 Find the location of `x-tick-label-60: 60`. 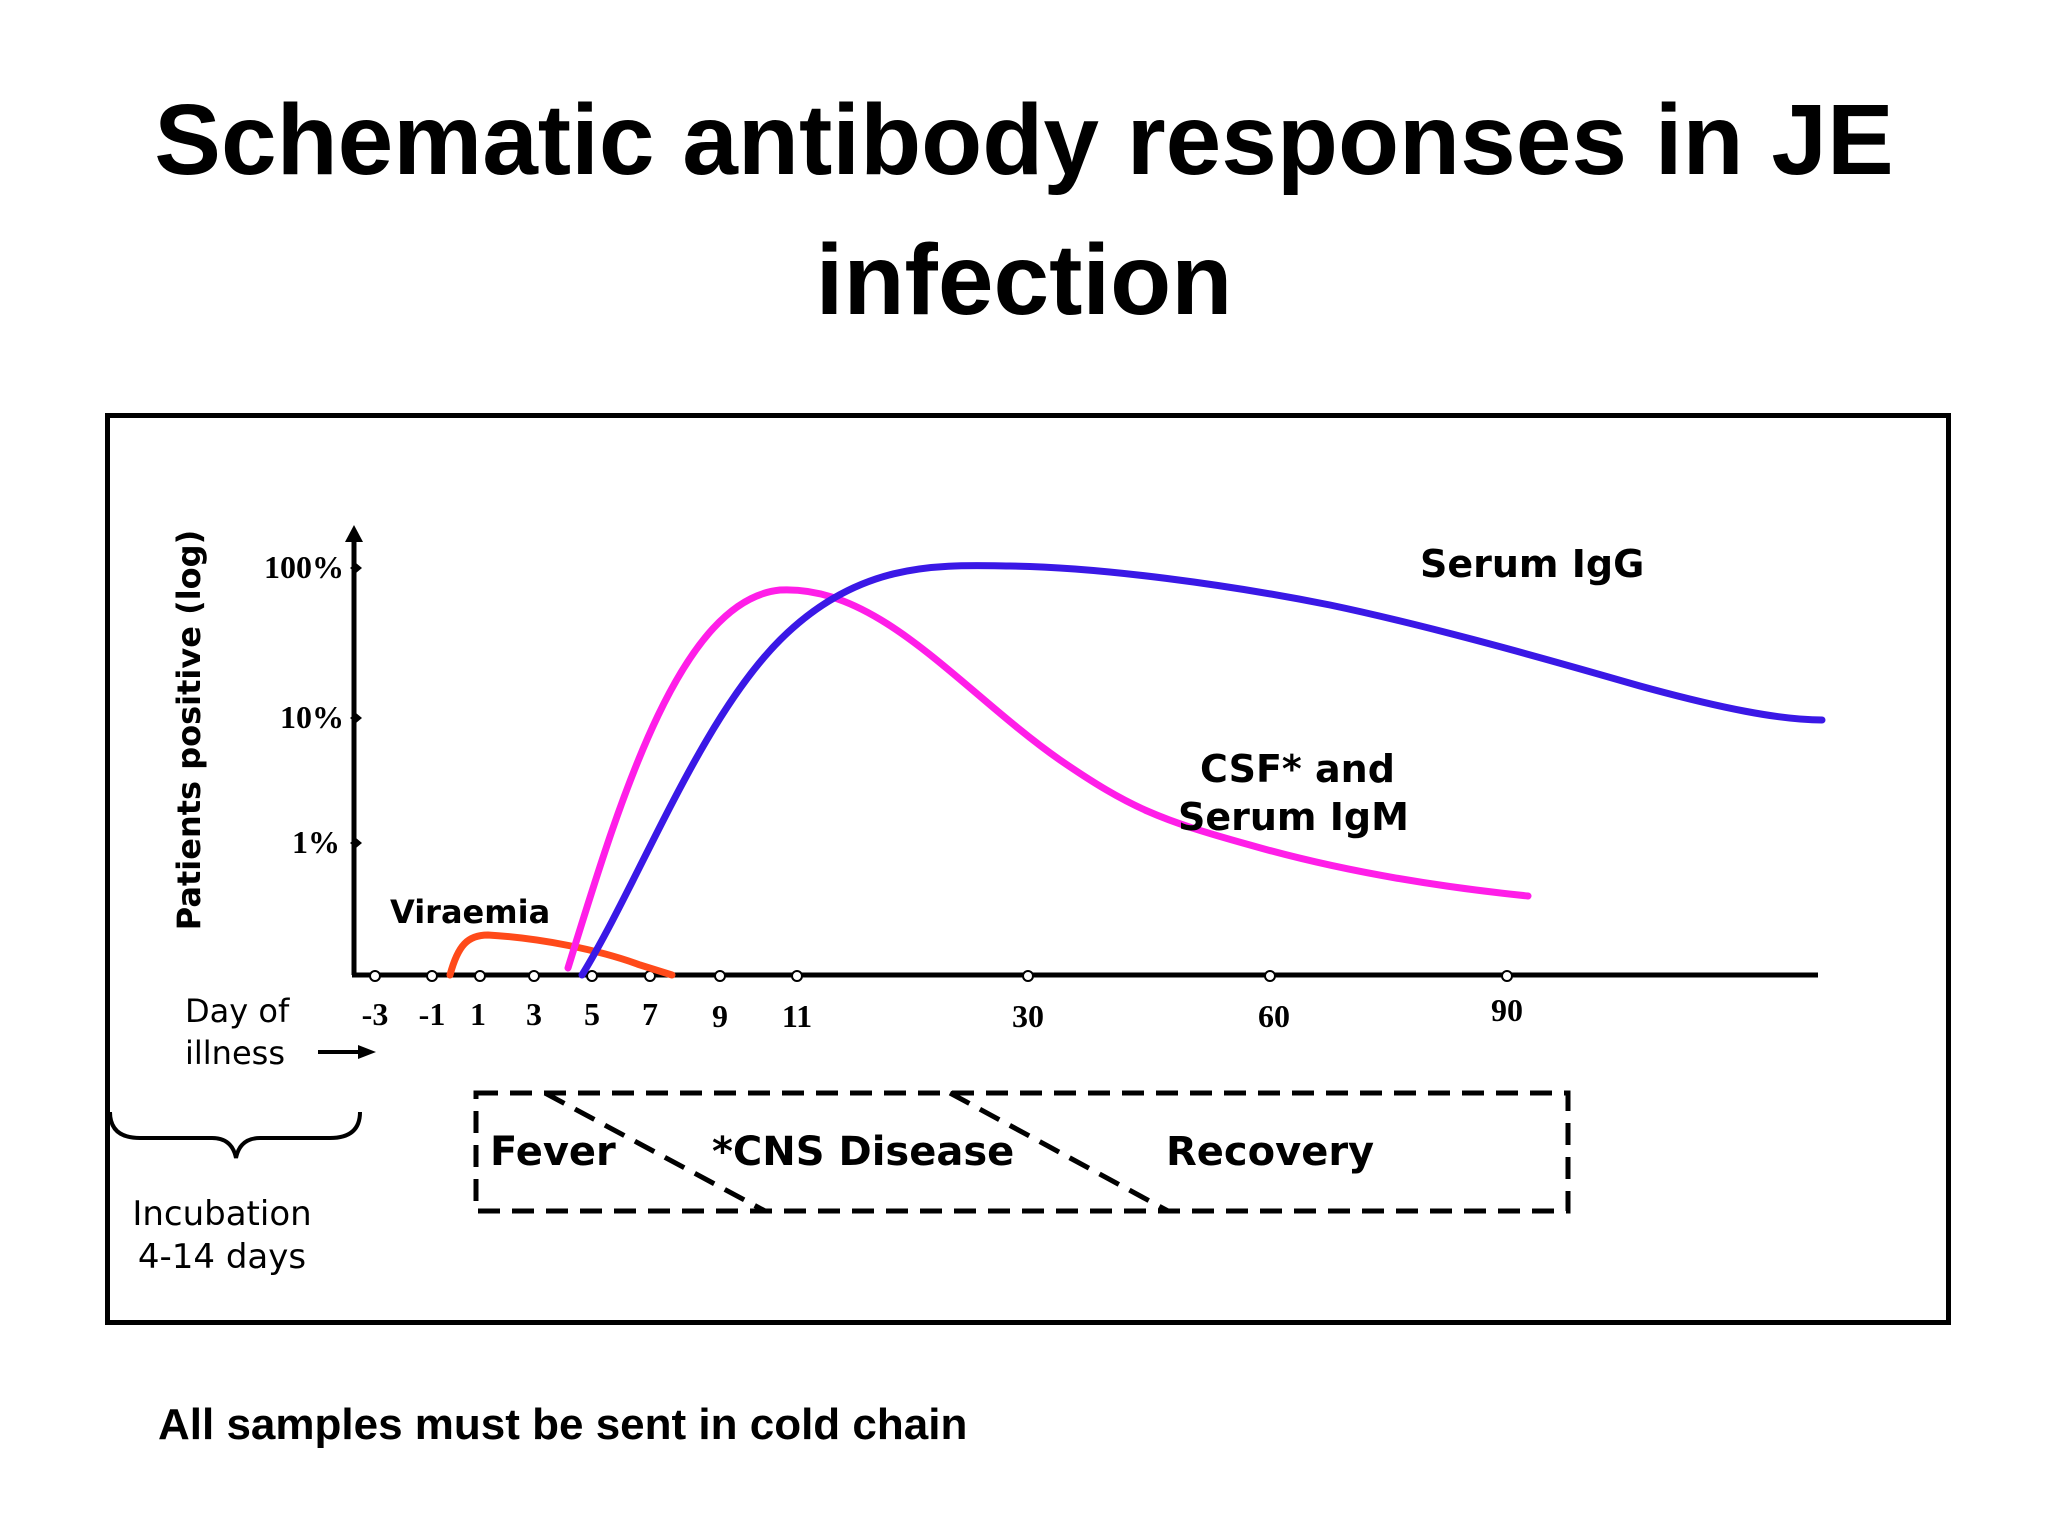

x-tick-label-60: 60 is located at coordinates (1274, 1016).